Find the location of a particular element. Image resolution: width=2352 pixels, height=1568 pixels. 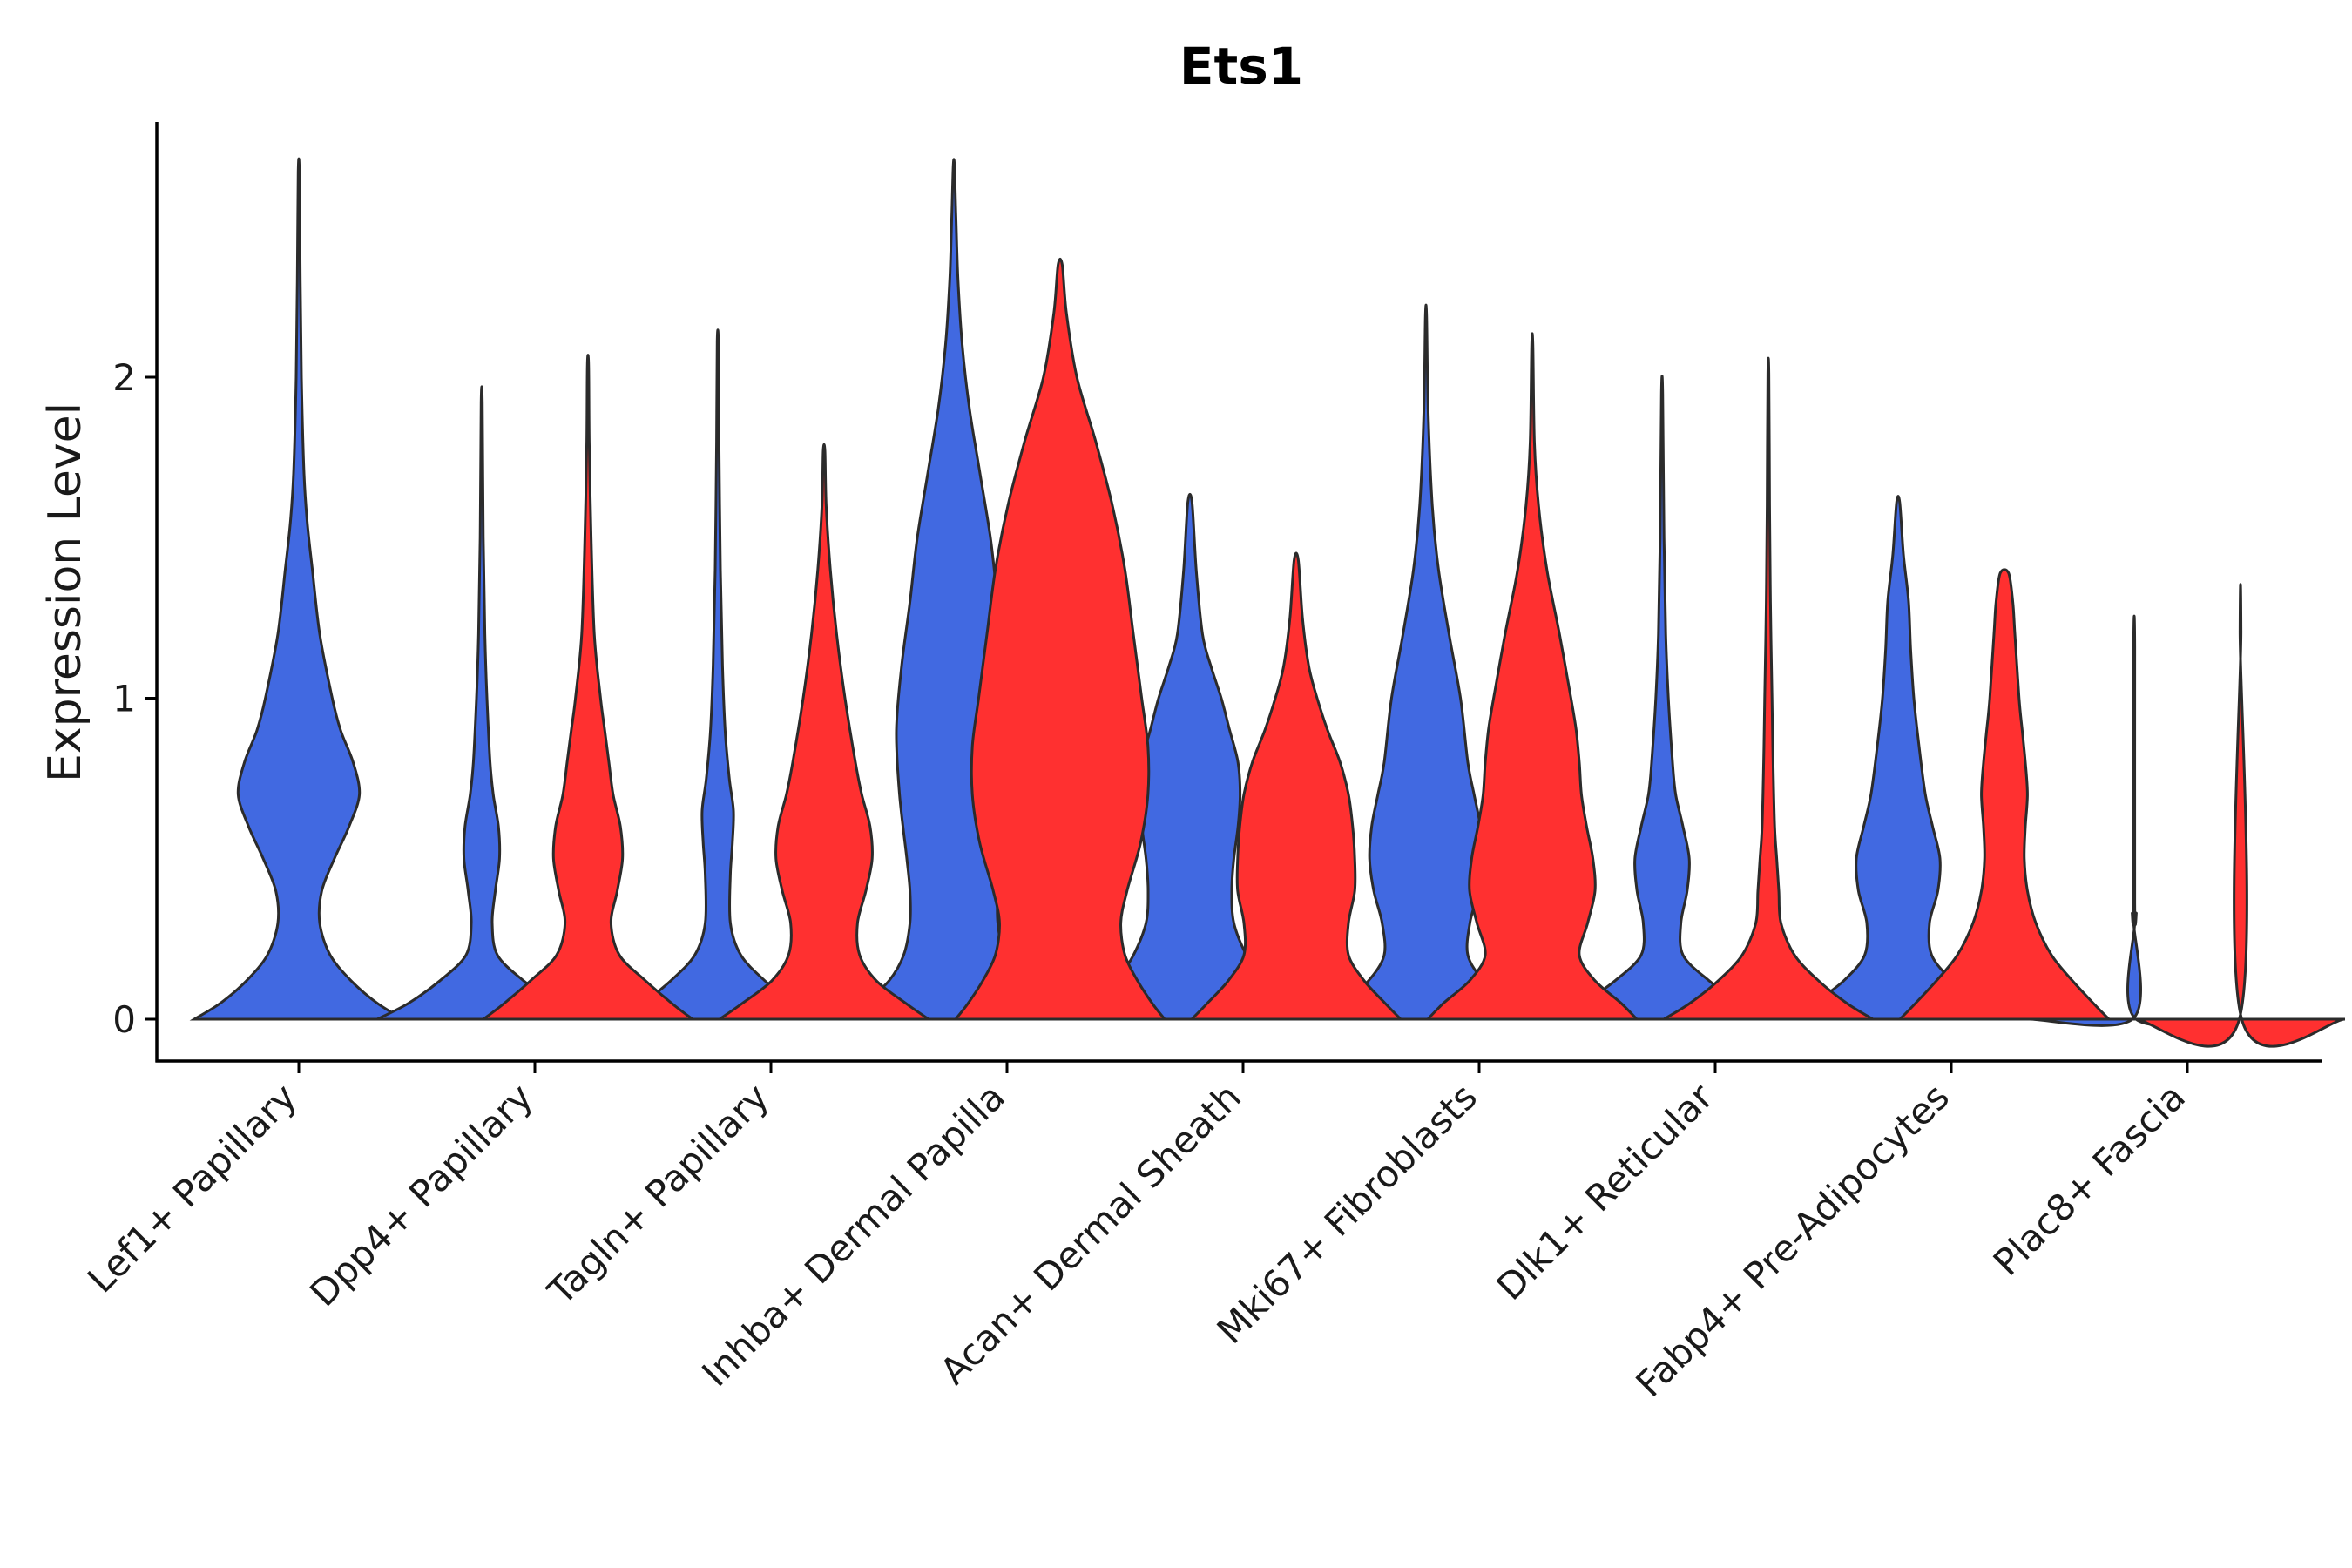

y-axis-label: Expression Level is located at coordinates (65, 592).